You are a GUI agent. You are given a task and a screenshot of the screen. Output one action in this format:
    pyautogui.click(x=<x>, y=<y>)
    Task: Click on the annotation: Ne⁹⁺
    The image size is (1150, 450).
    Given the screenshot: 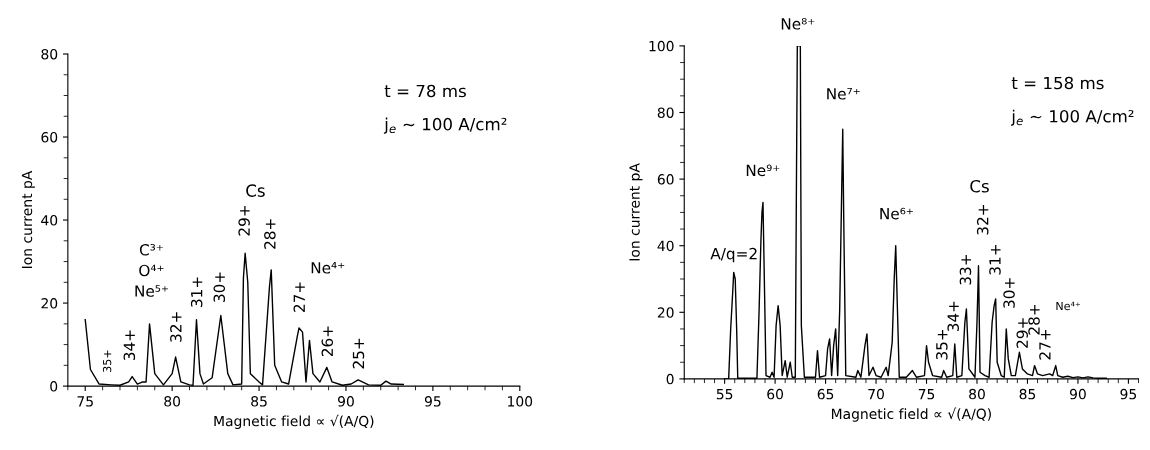 What is the action you would take?
    pyautogui.click(x=763, y=170)
    